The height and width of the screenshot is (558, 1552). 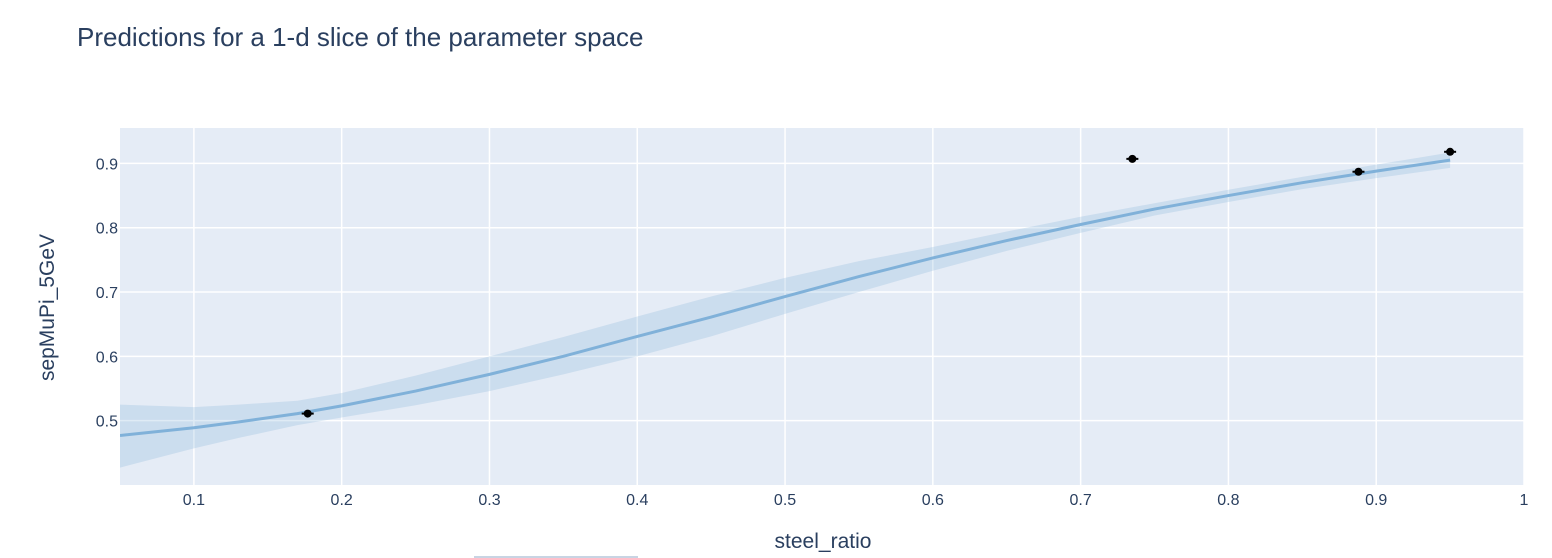 I want to click on y-axis-title: sepMuPi_5GeV, so click(x=47, y=307).